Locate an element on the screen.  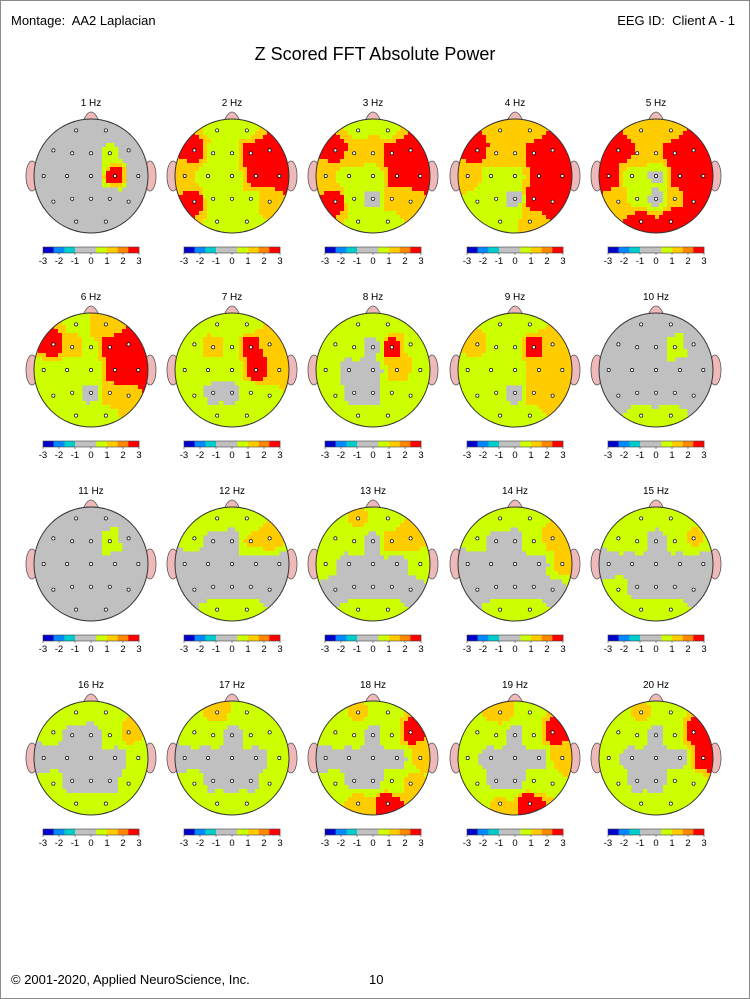
topomap: 8 Hz -3 -2 -1 0 1 2 3 is located at coordinates (373, 376).